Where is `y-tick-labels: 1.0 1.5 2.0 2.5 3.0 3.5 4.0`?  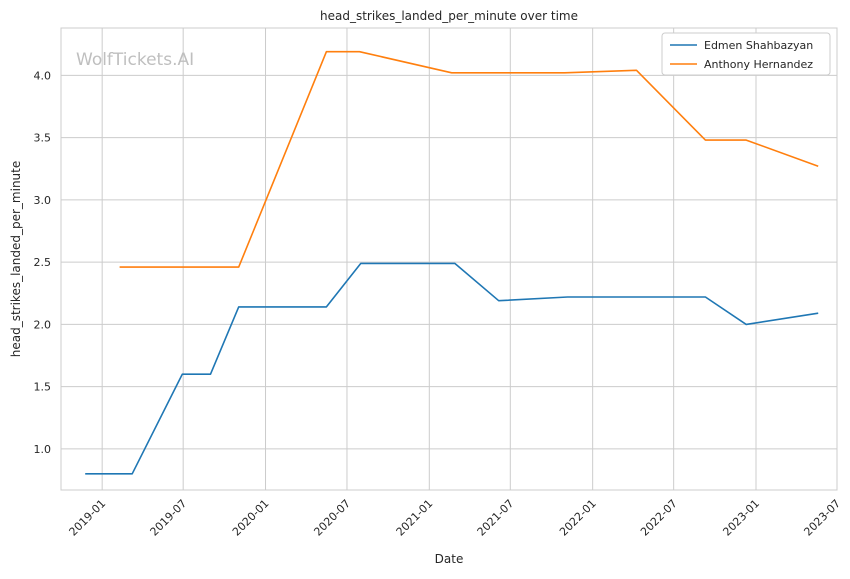
y-tick-labels: 1.0 1.5 2.0 2.5 3.0 3.5 4.0 is located at coordinates (43, 262).